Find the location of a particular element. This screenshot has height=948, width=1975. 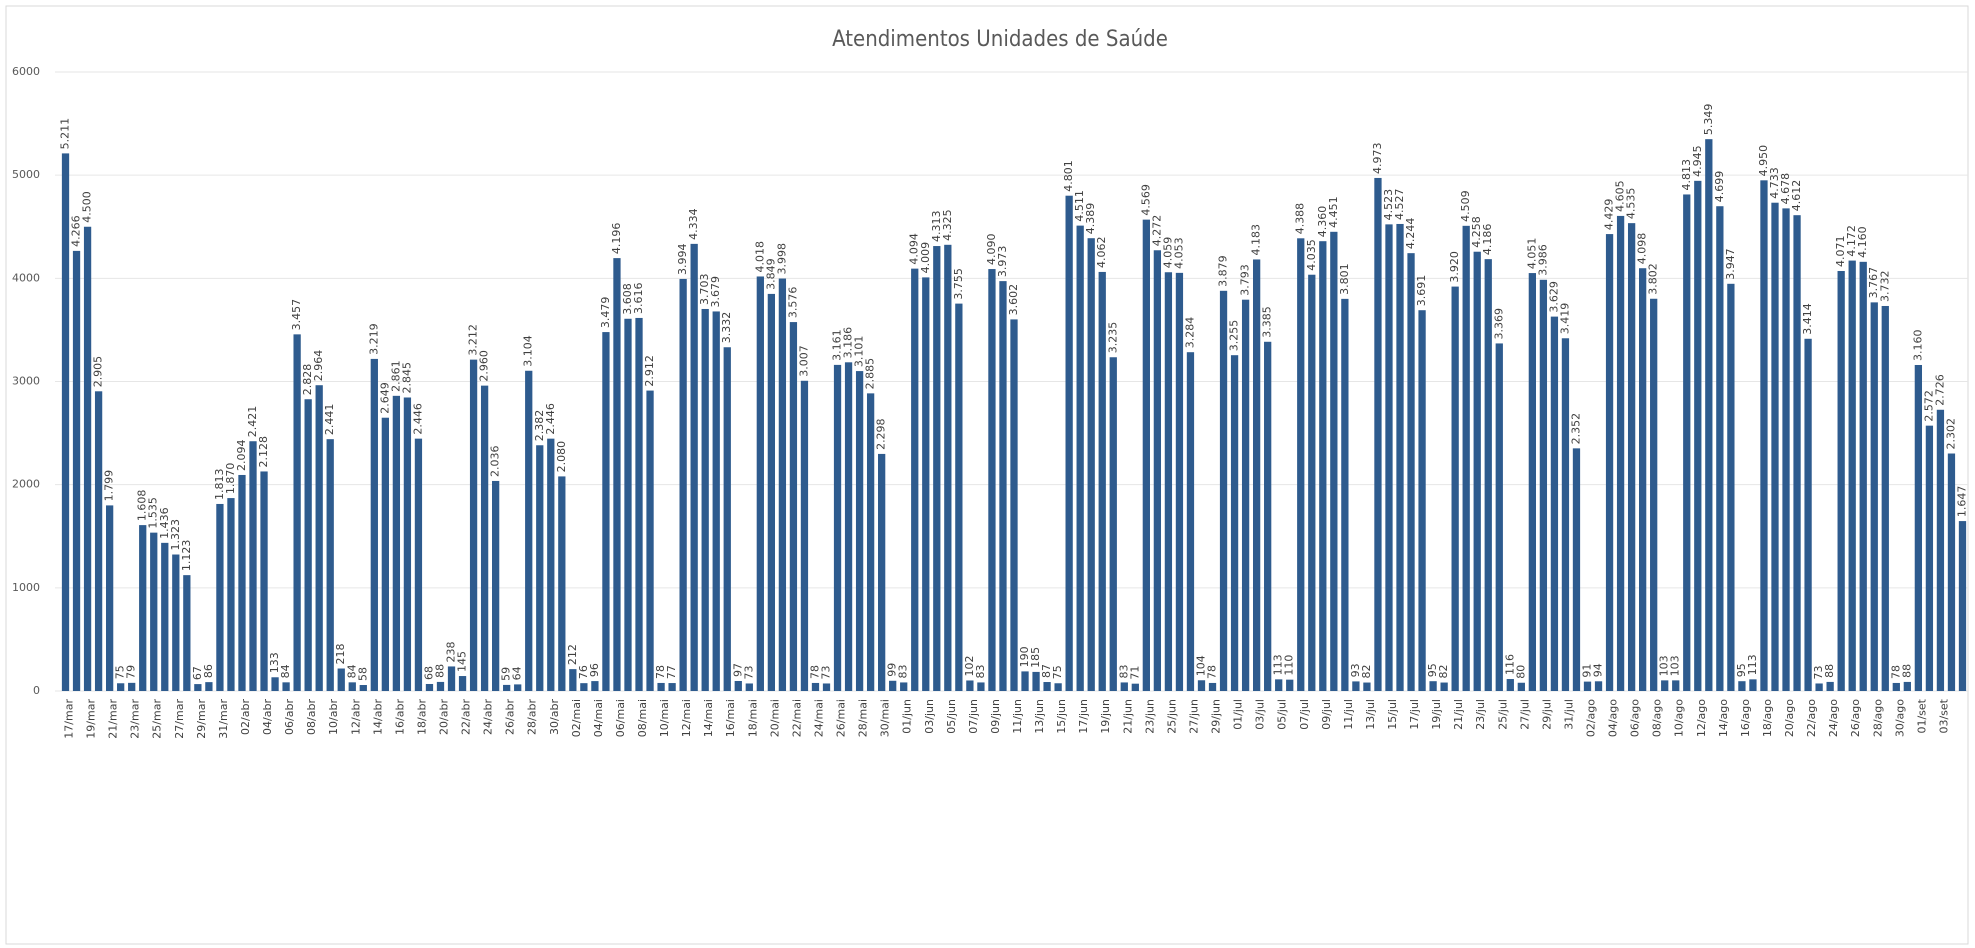

x-tick-label: 07/jul is located at coordinates (1304, 714).